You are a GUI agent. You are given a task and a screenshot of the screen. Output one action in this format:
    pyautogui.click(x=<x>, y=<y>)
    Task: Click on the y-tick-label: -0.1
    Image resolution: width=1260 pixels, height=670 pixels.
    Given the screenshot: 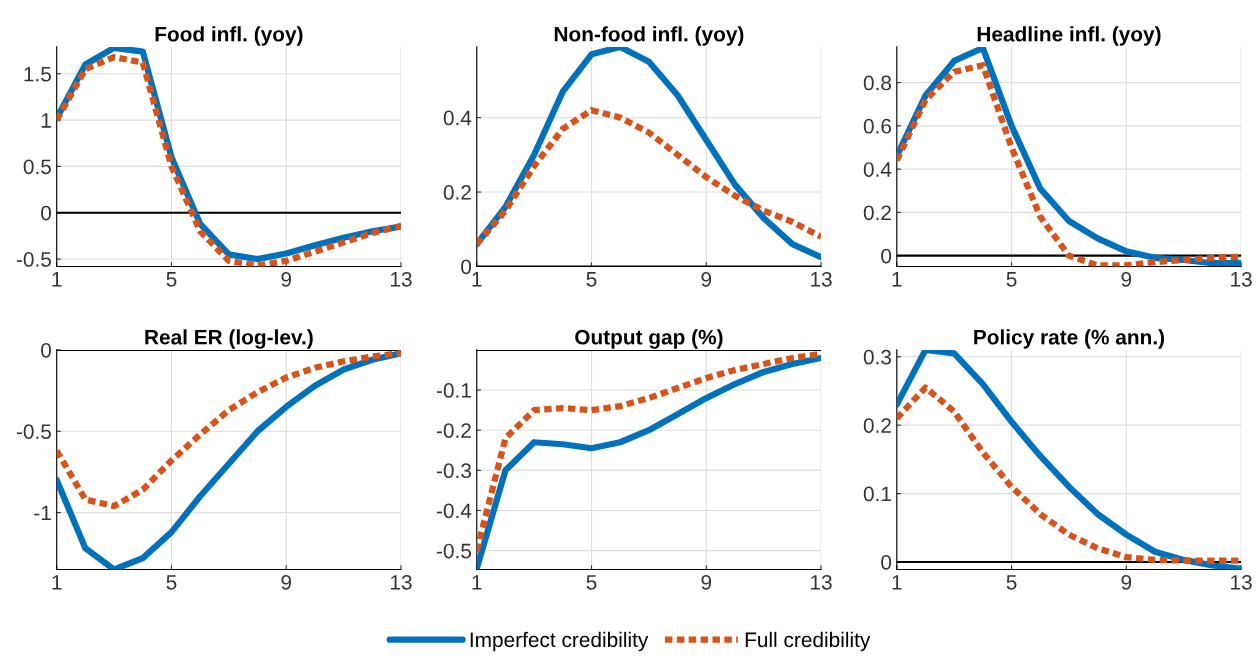 What is the action you would take?
    pyautogui.click(x=453, y=390)
    